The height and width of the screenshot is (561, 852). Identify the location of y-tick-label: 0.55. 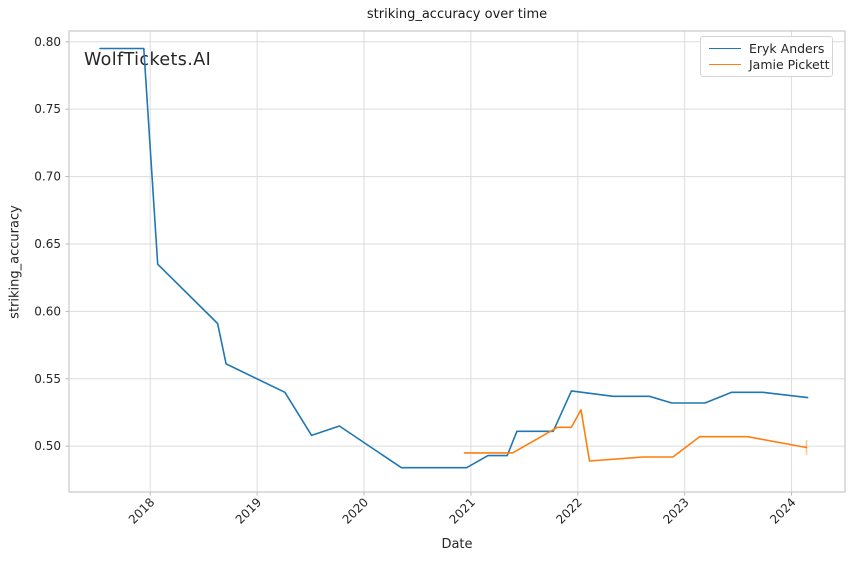
(47, 379).